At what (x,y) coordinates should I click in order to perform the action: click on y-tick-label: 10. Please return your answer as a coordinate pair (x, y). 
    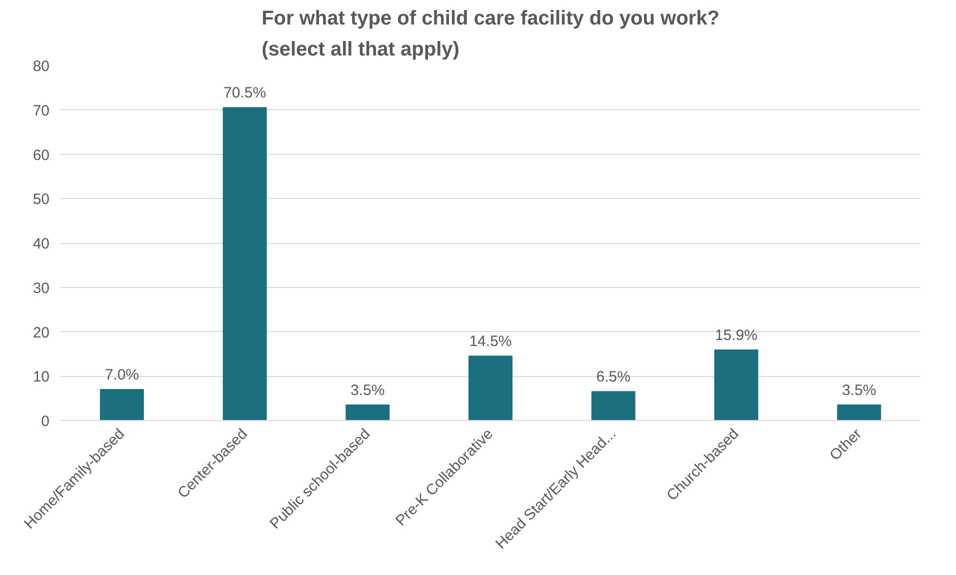
    Looking at the image, I should click on (41, 377).